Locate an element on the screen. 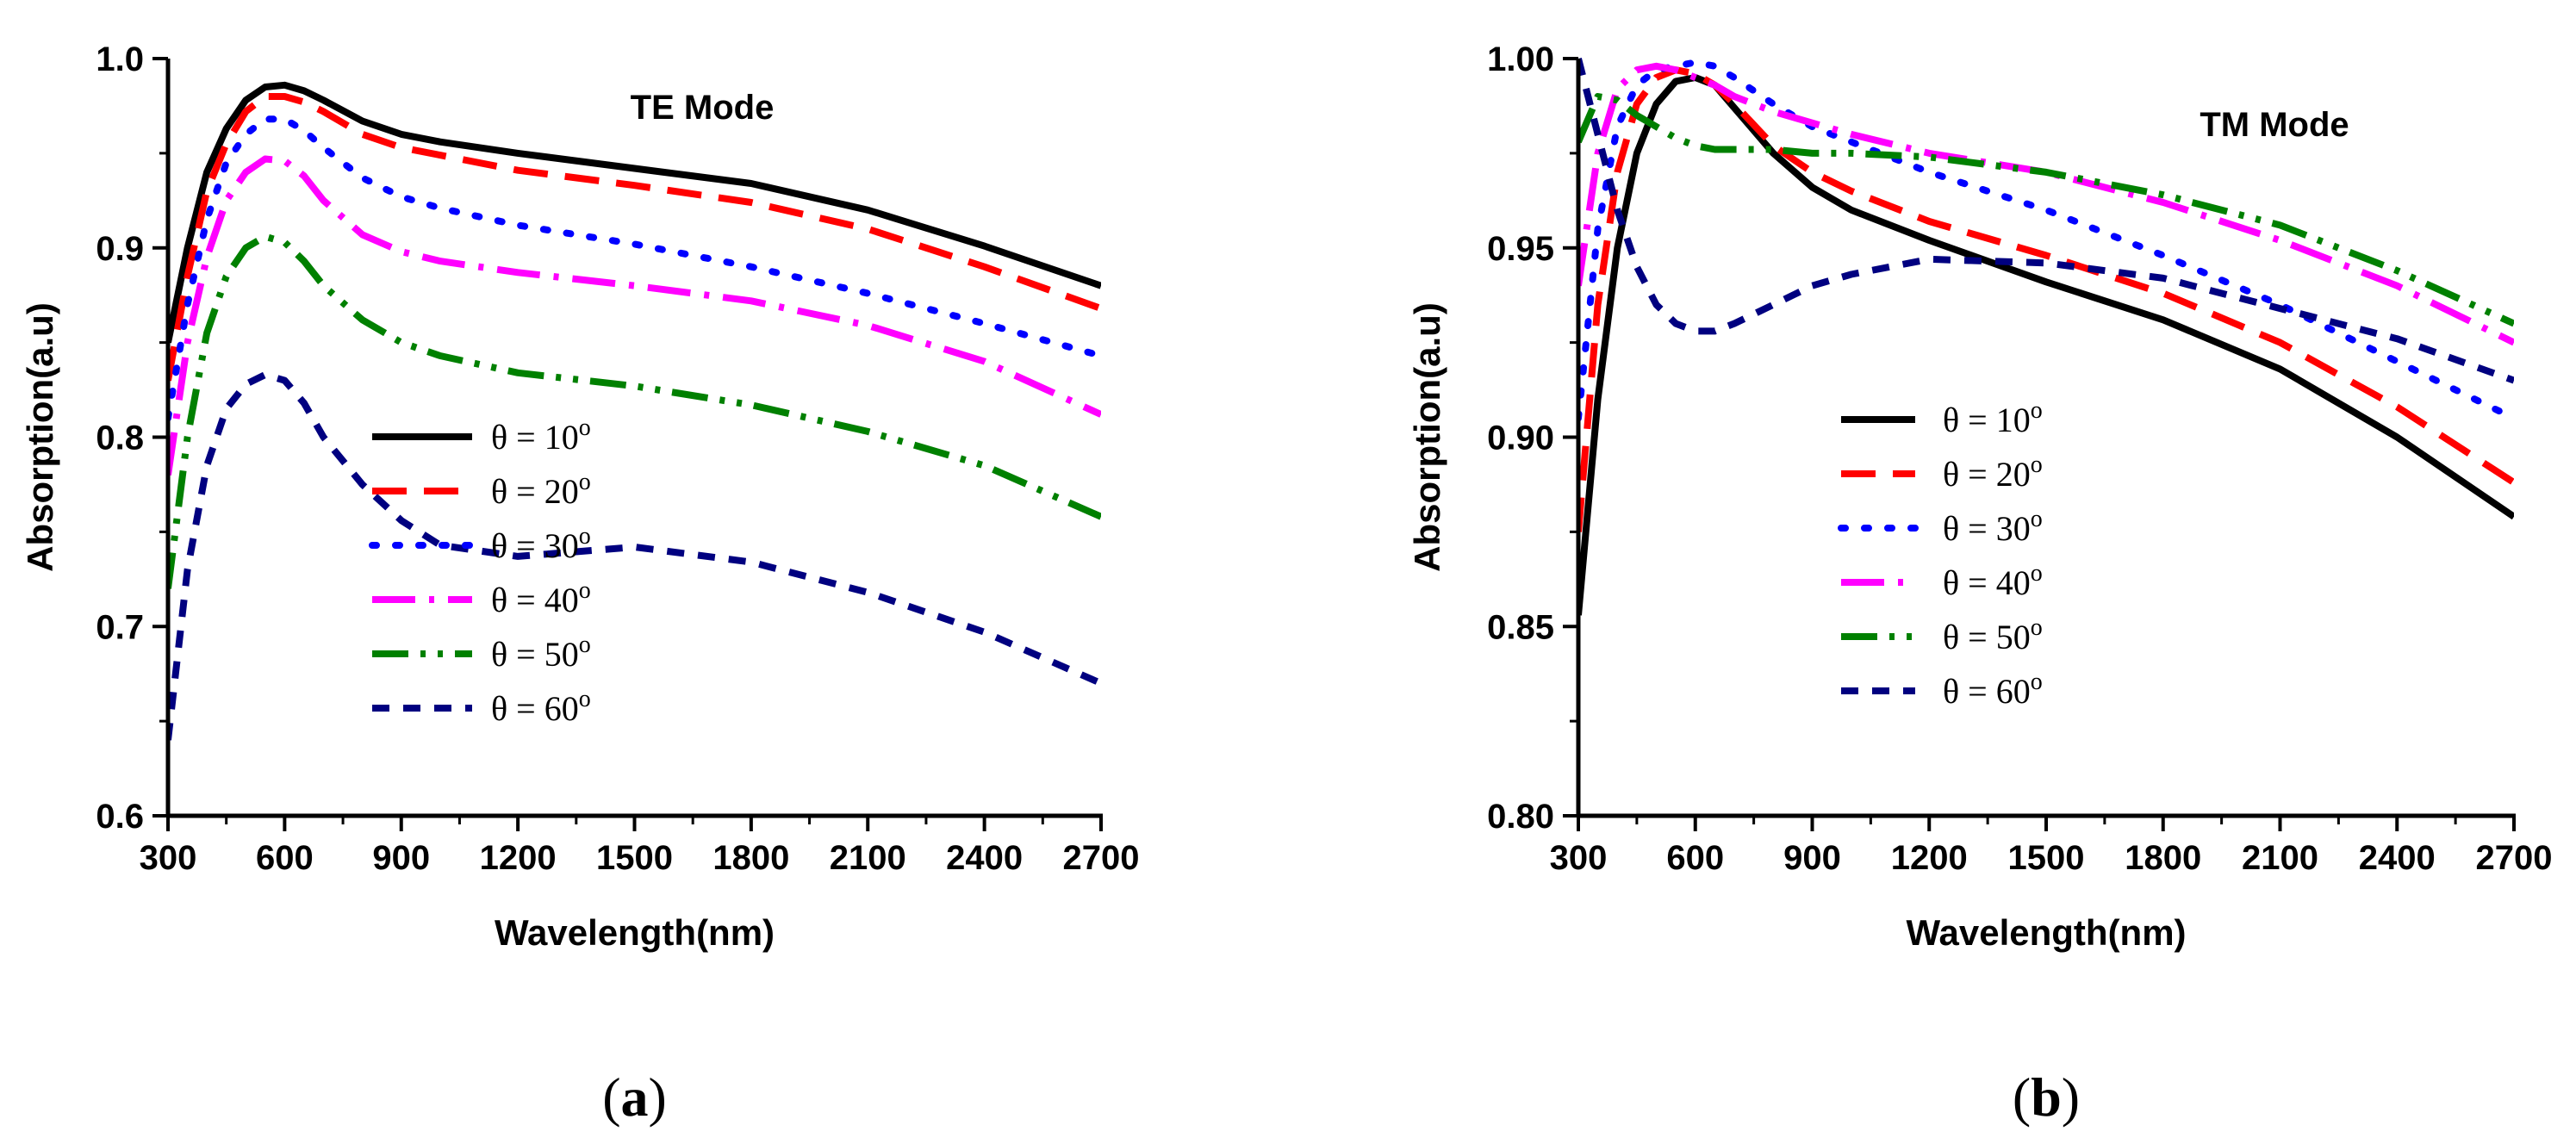  series-line-10deg is located at coordinates (635, 213).